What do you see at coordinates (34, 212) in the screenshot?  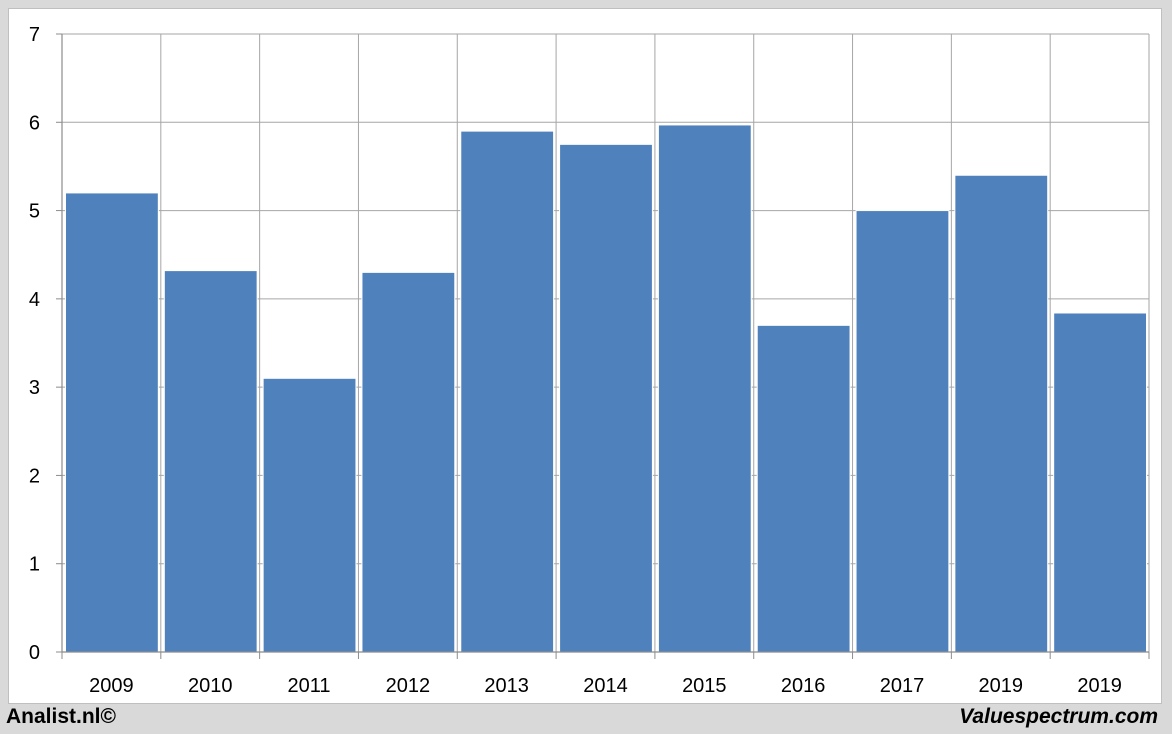 I see `y-tick-label: 5` at bounding box center [34, 212].